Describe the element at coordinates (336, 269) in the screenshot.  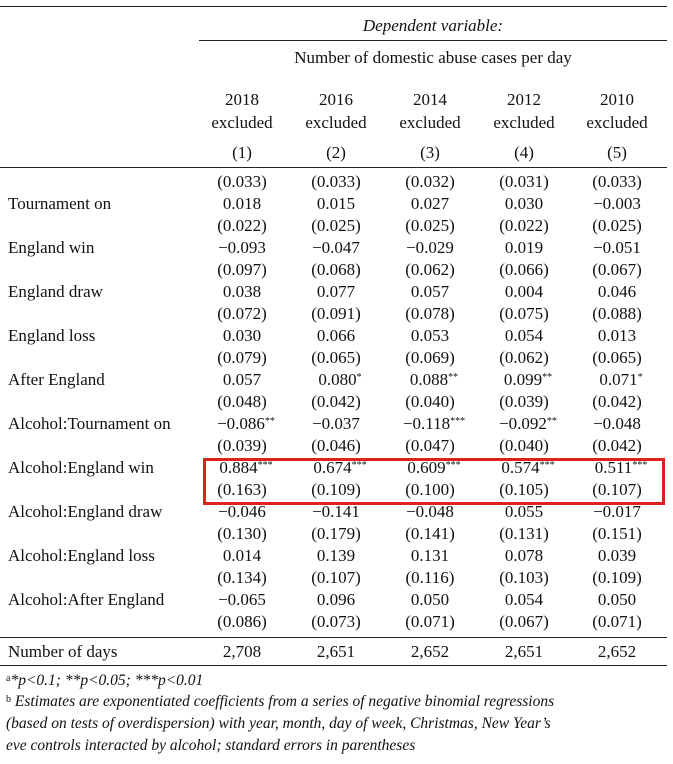
I see `se-cell: (0.068)` at that location.